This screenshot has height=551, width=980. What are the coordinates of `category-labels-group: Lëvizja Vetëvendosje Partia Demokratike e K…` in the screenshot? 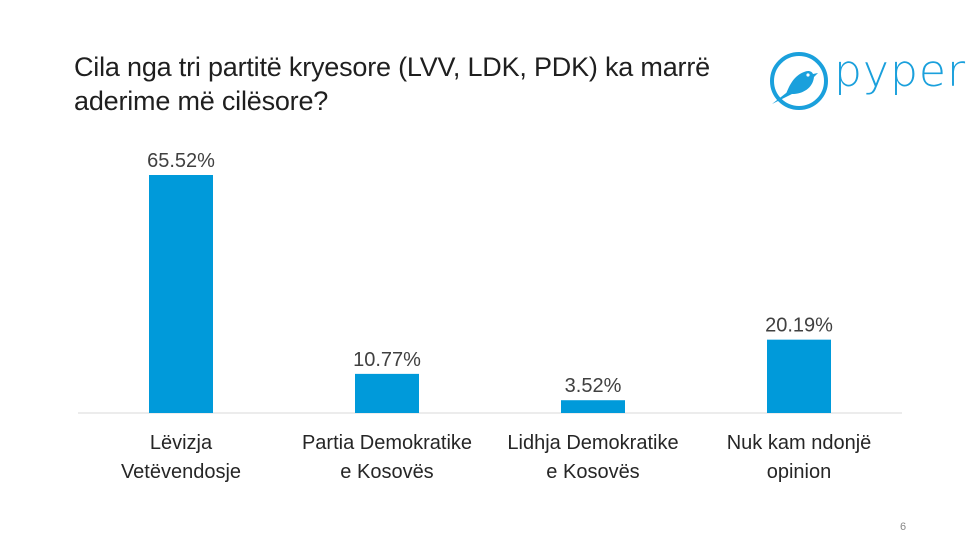 It's located at (496, 457).